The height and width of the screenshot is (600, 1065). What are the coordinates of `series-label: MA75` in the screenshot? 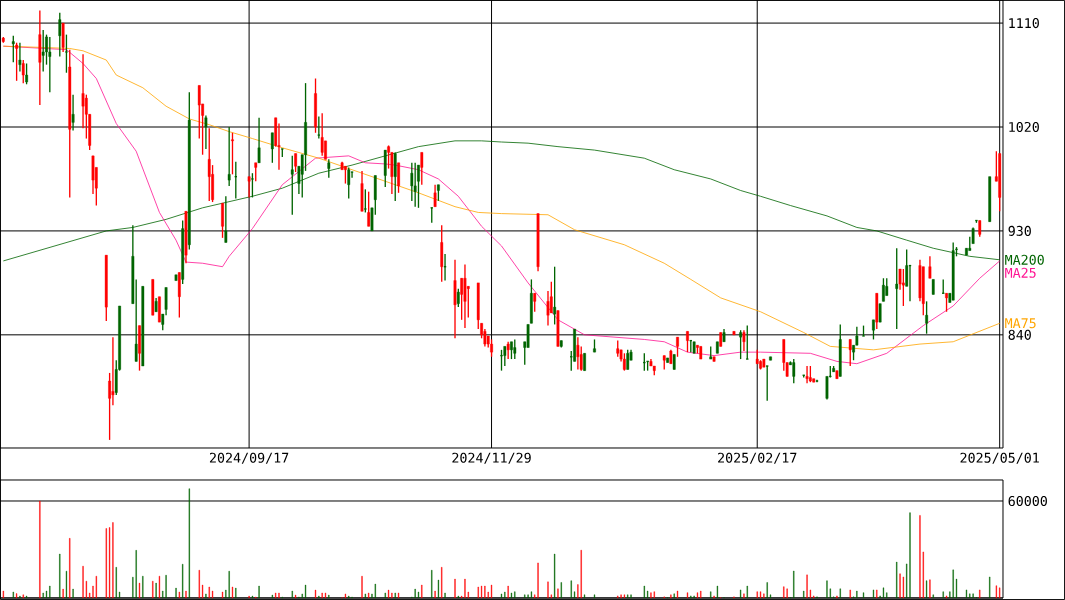 It's located at (1020, 323).